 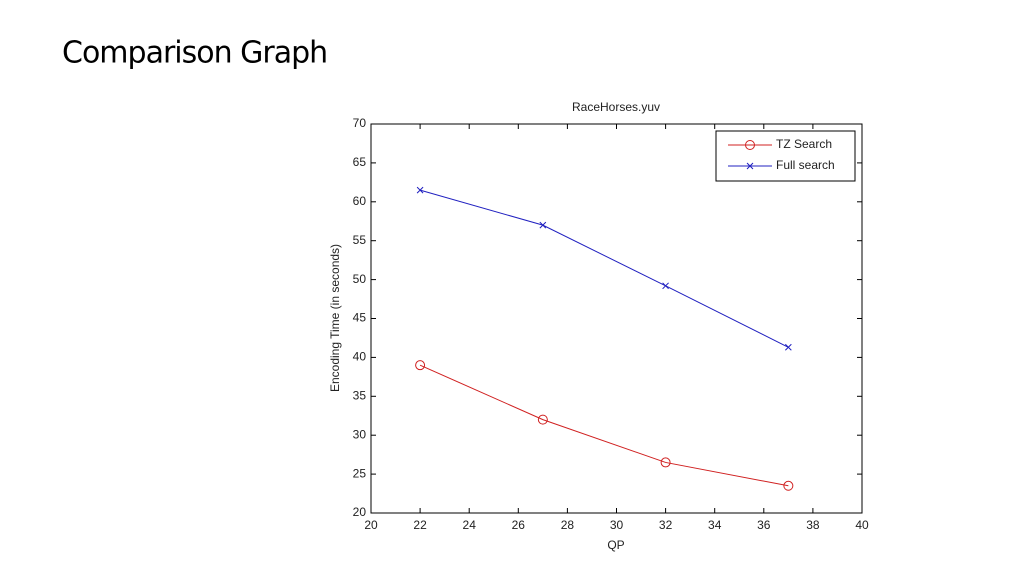 What do you see at coordinates (470, 525) in the screenshot?
I see `x-tick-label: 24` at bounding box center [470, 525].